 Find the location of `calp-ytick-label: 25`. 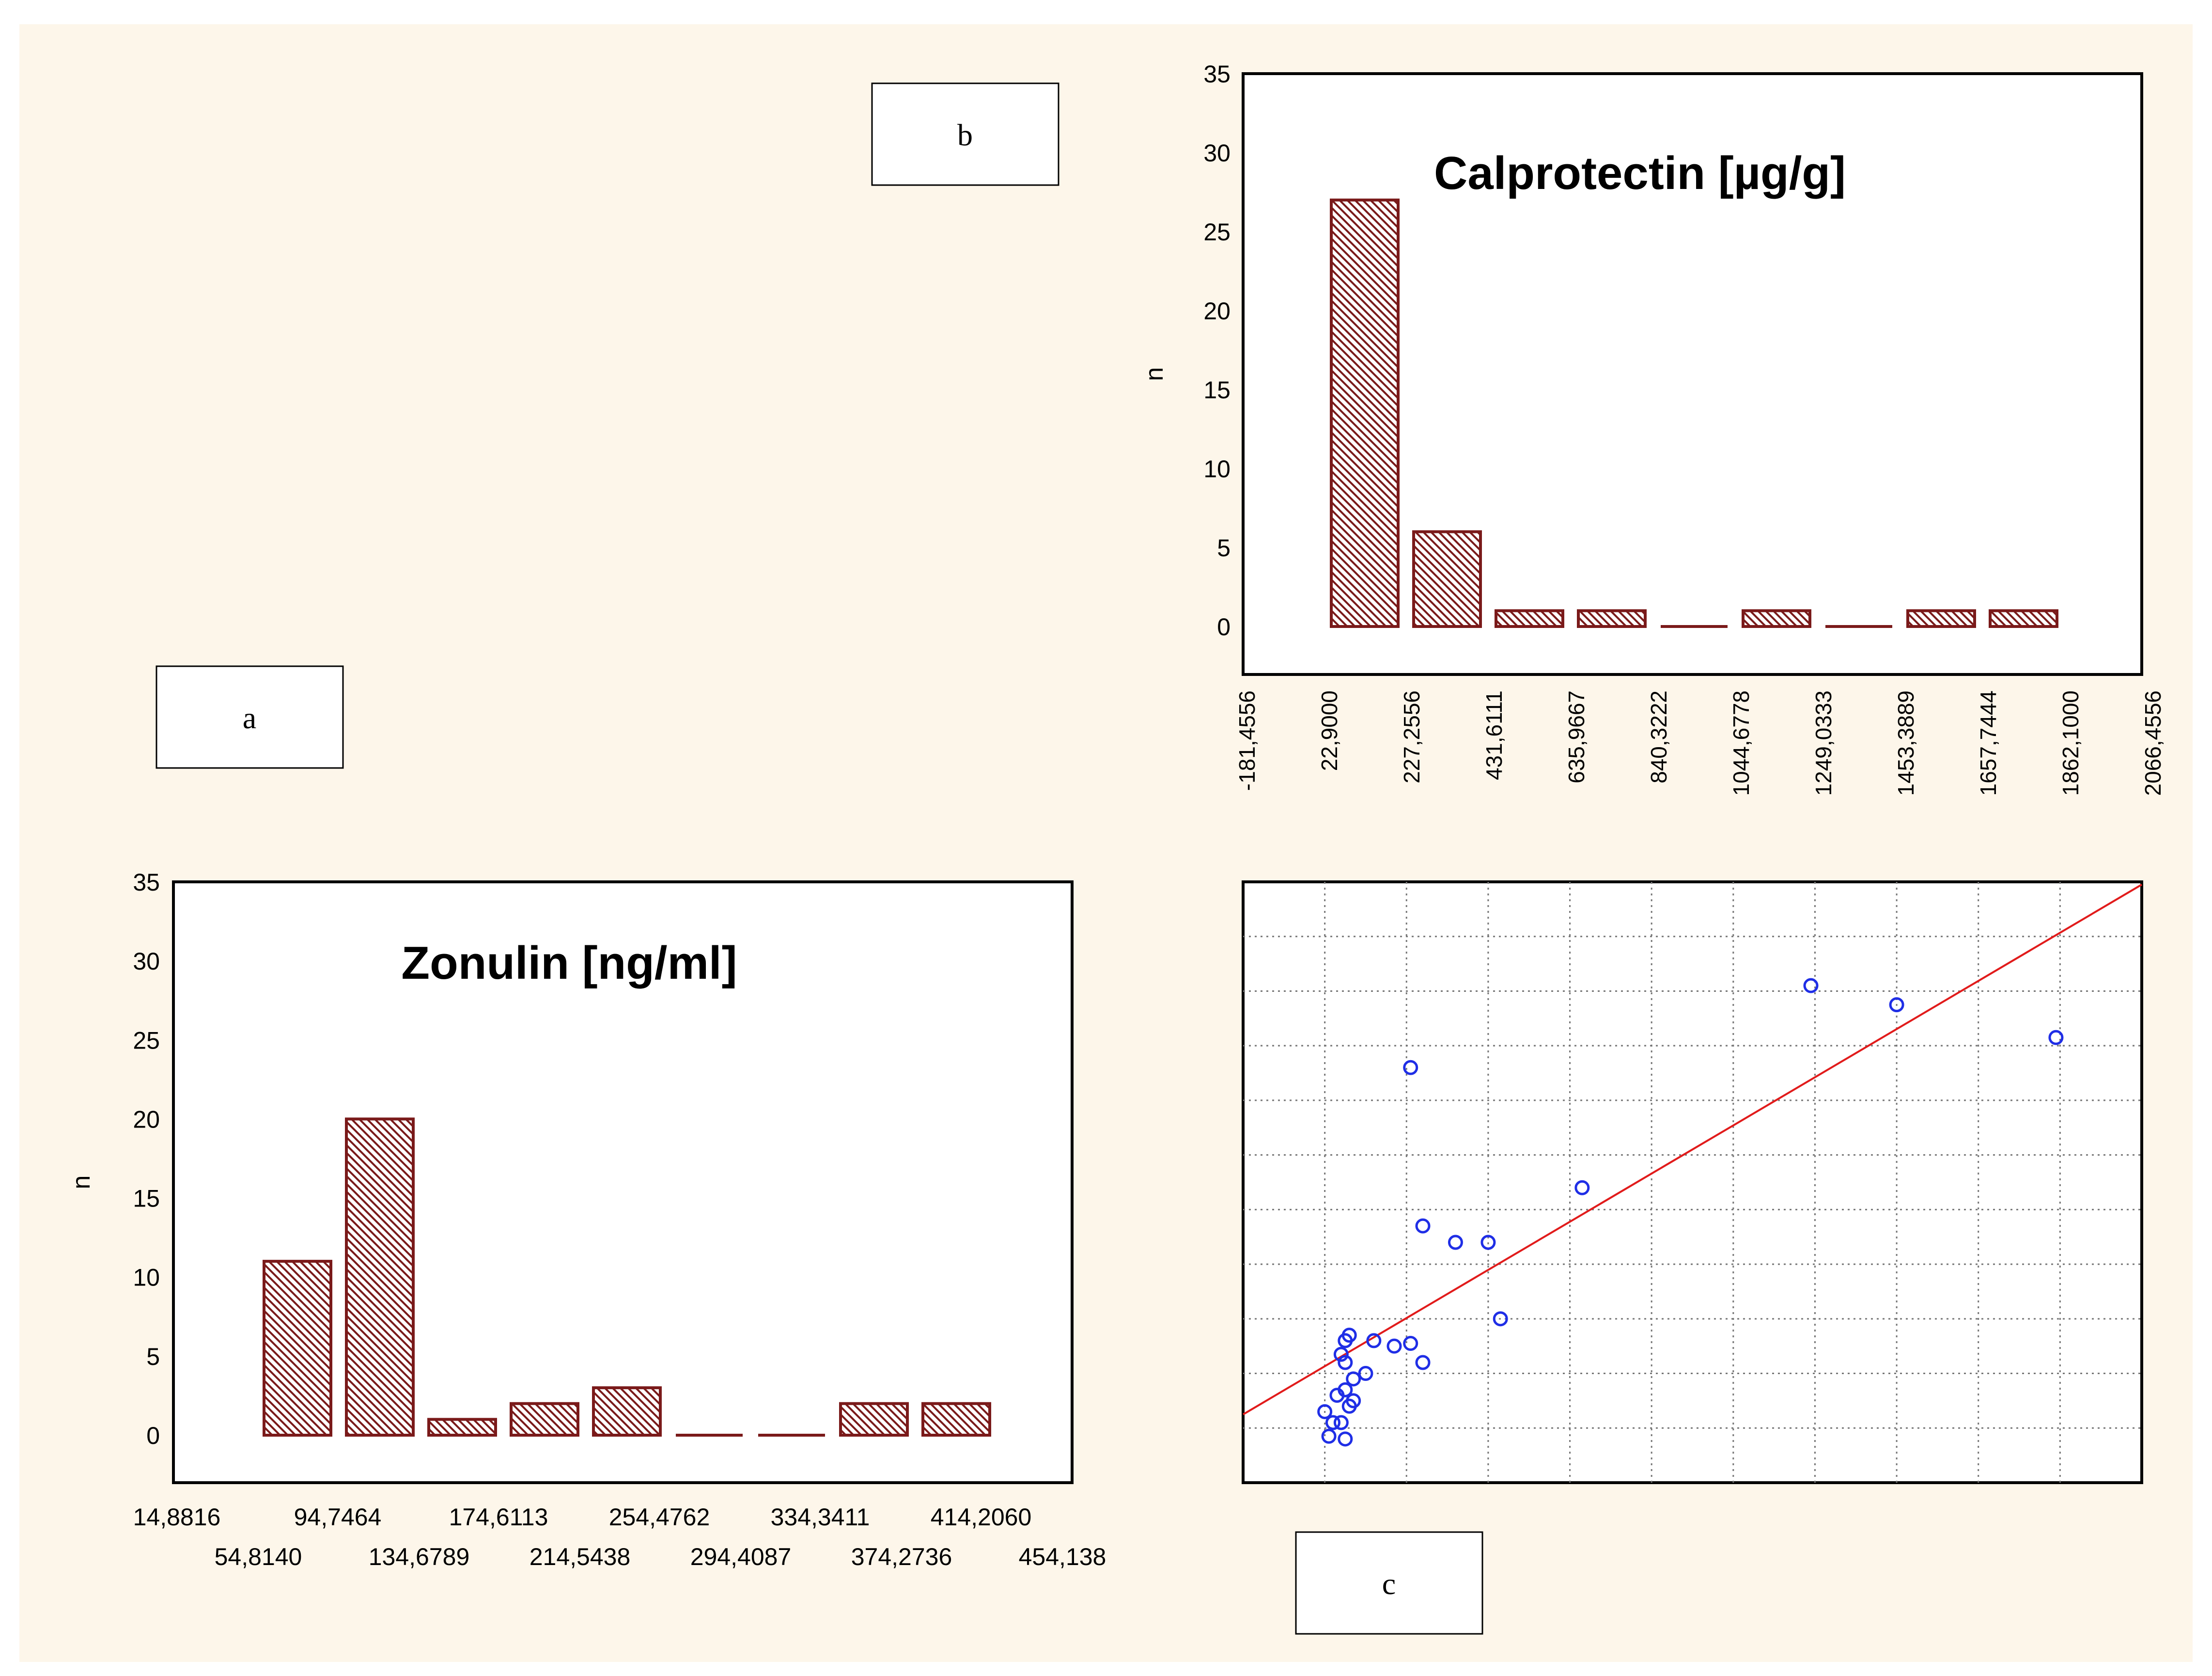

calp-ytick-label: 25 is located at coordinates (1217, 232).